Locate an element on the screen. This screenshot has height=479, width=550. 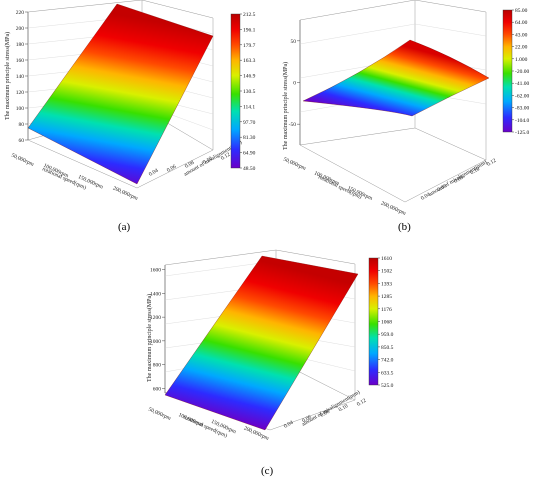
panel-c-colorbar-tick-label: 1176 is located at coordinates (386, 310).